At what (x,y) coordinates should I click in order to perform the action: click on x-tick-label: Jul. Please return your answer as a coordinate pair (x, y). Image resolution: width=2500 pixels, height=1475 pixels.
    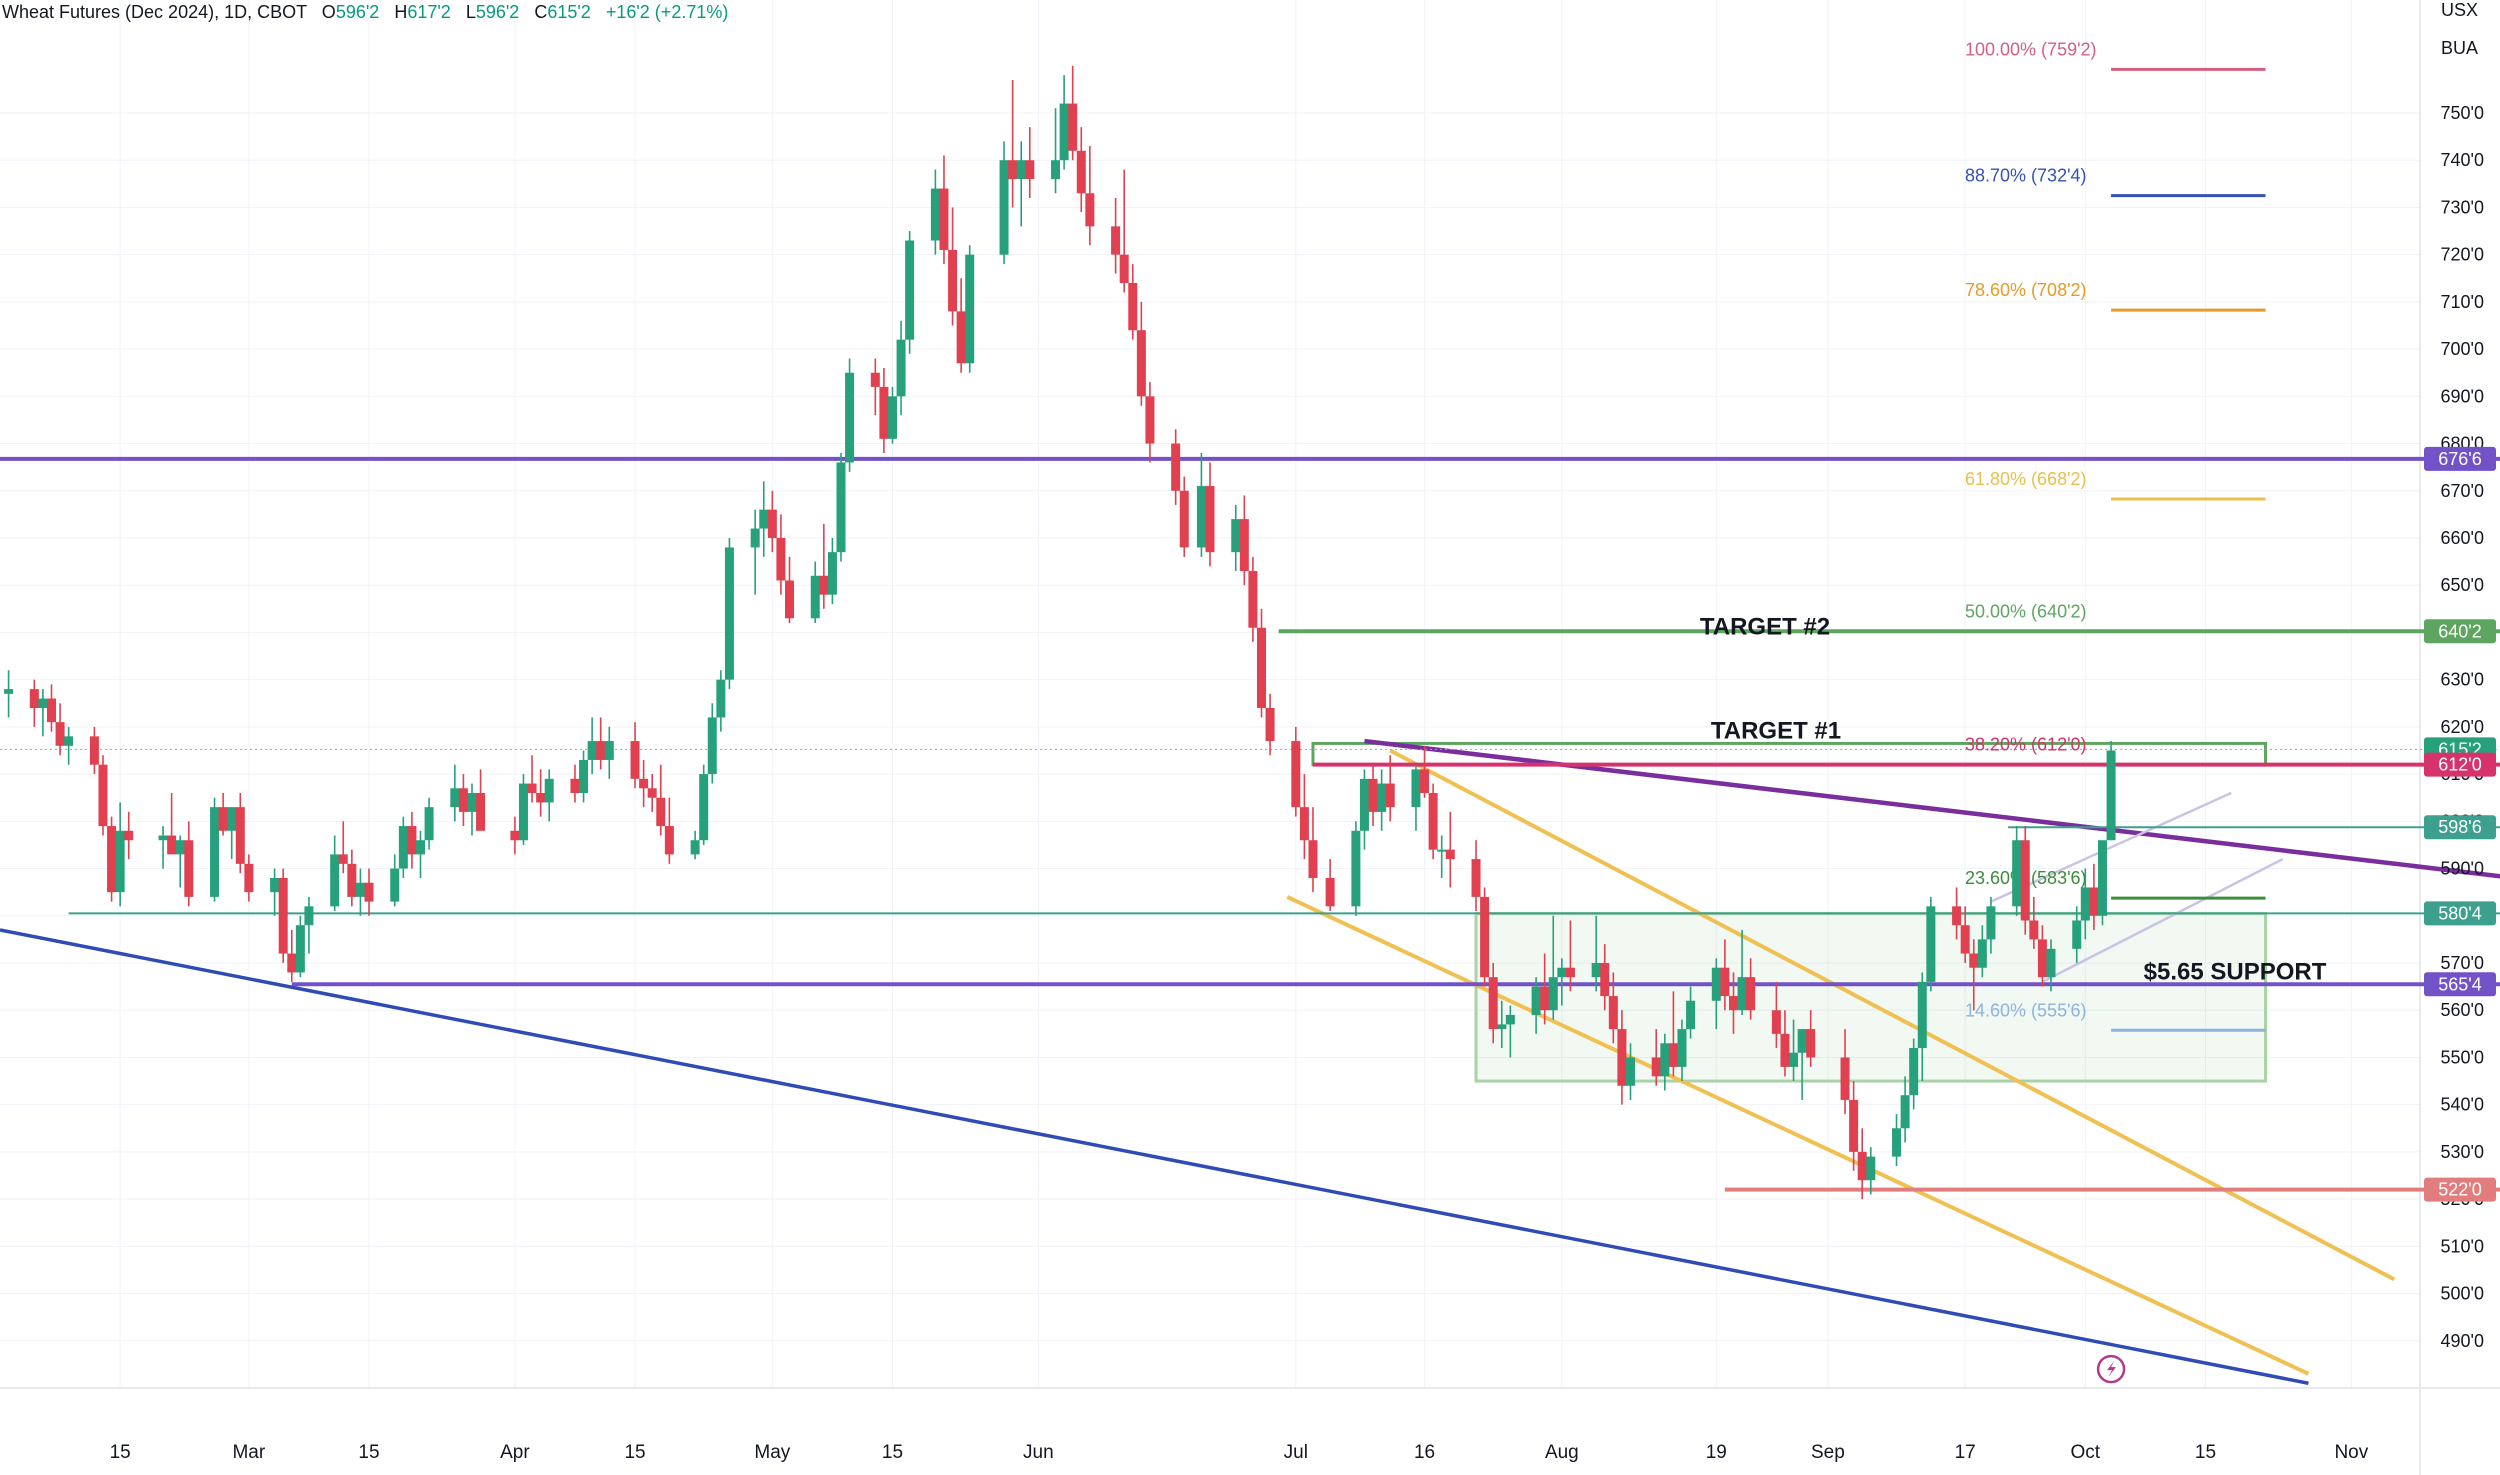
    Looking at the image, I should click on (1296, 1452).